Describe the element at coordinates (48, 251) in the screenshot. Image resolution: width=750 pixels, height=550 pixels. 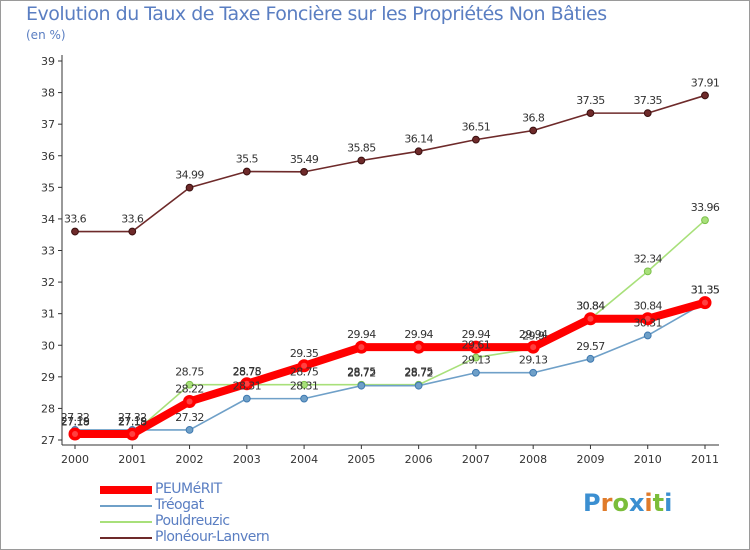
I see `y-tick-label: 33` at that location.